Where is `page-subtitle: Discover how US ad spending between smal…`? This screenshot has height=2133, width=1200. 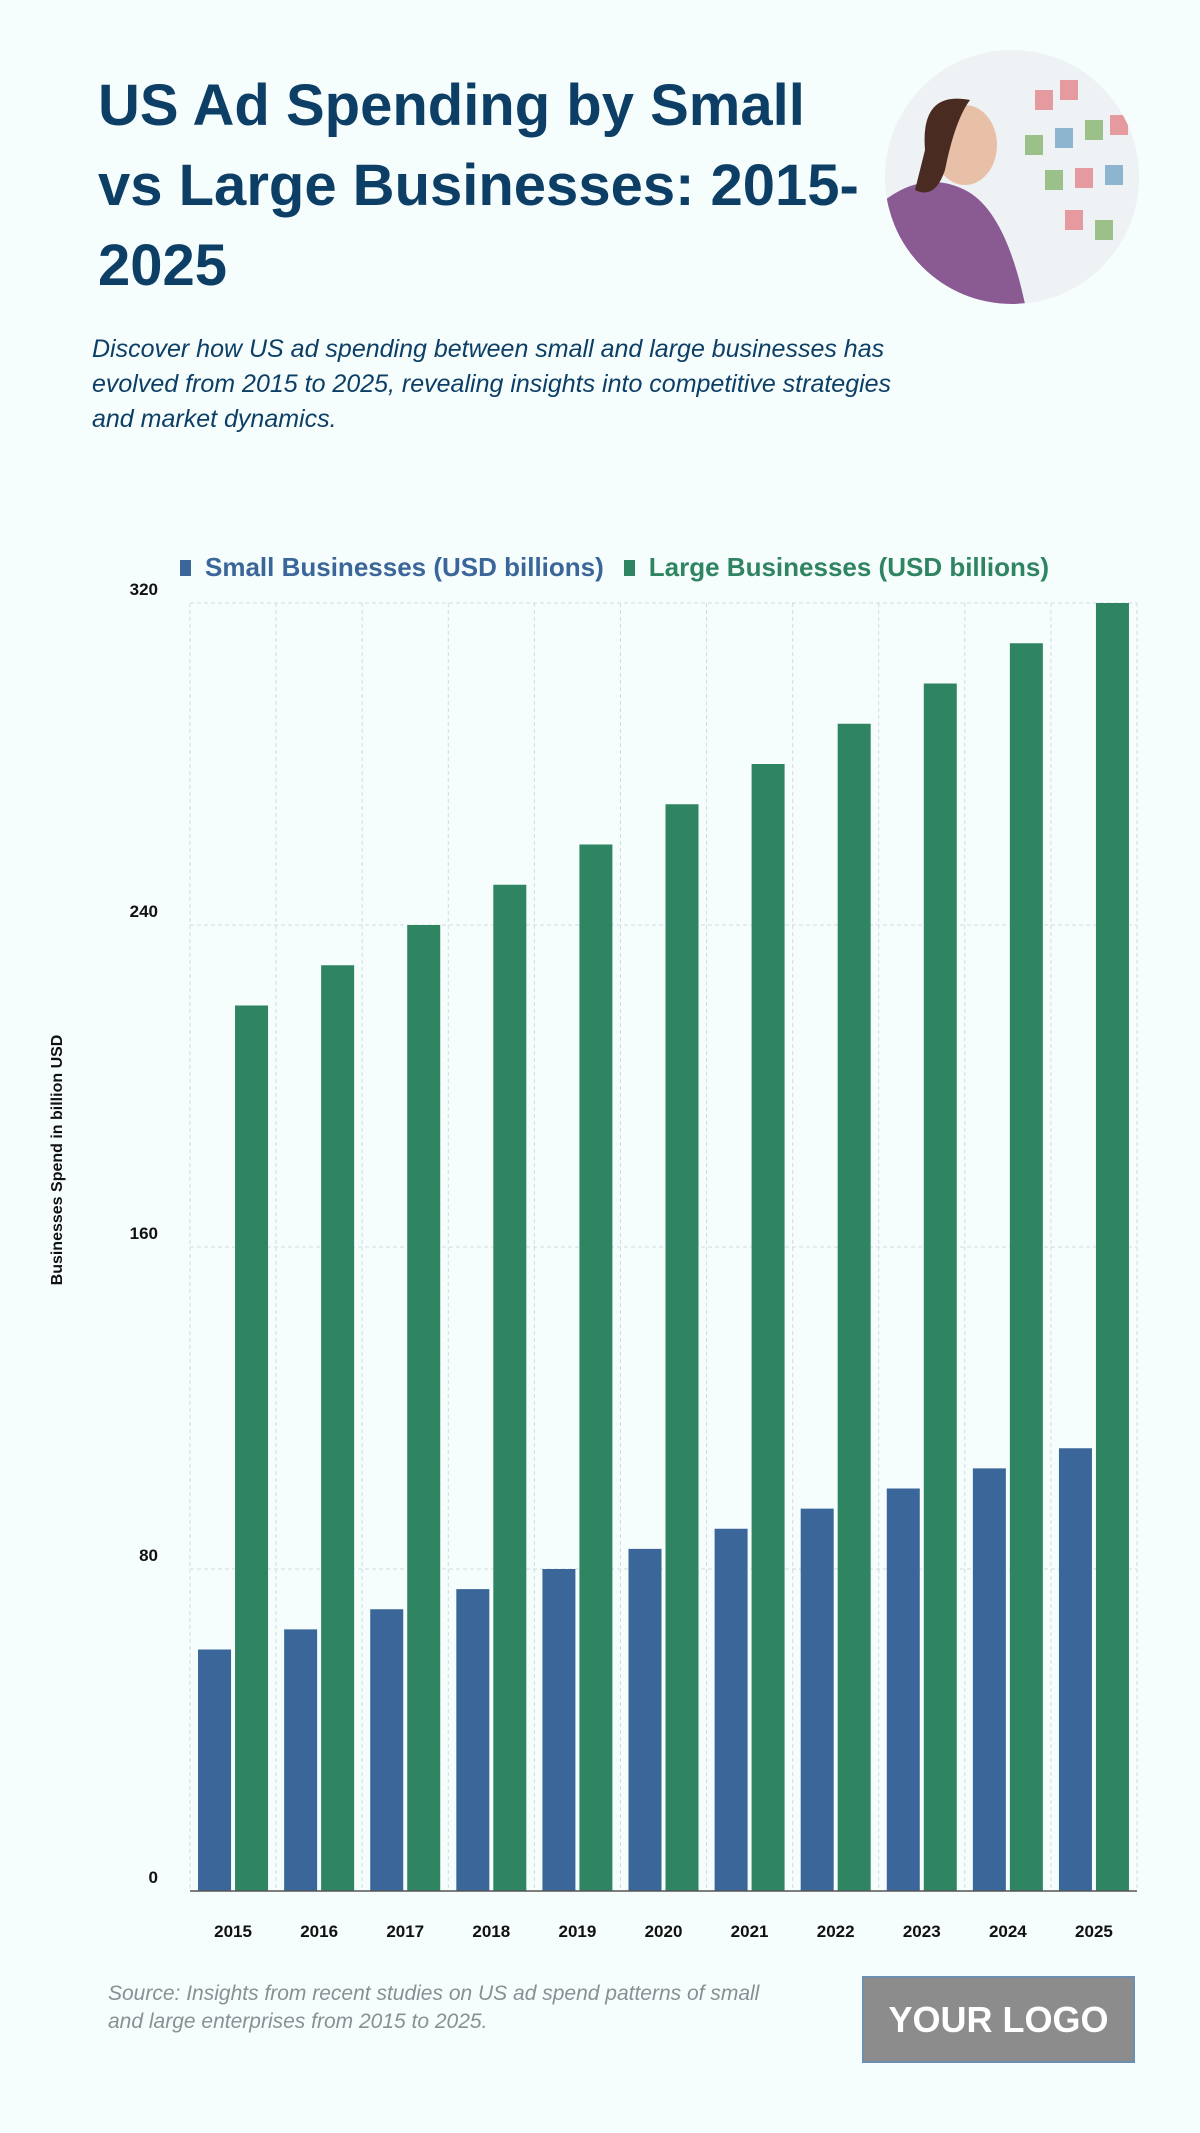
page-subtitle: Discover how US ad spending between smal… is located at coordinates (492, 384).